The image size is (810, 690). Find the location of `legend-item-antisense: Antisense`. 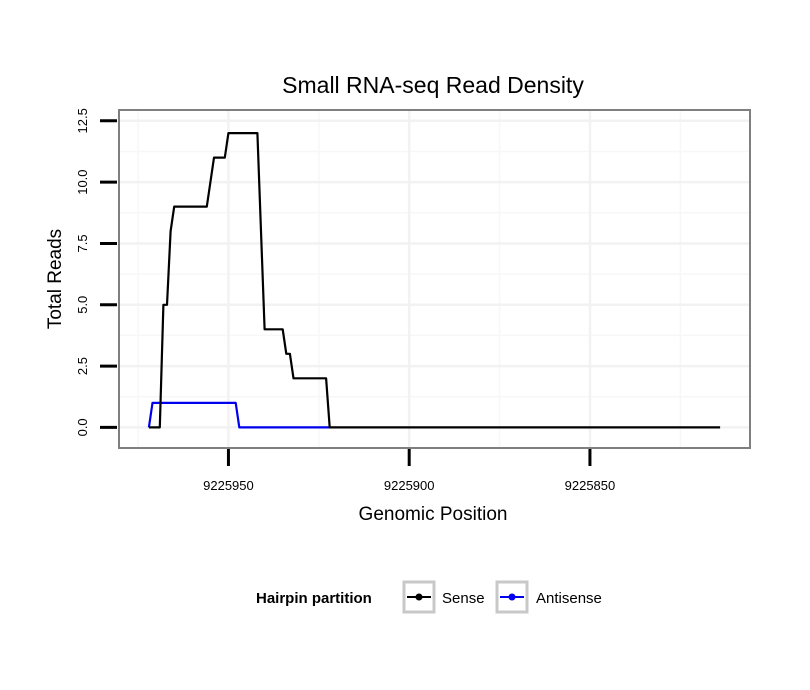

legend-item-antisense: Antisense is located at coordinates (548, 597).